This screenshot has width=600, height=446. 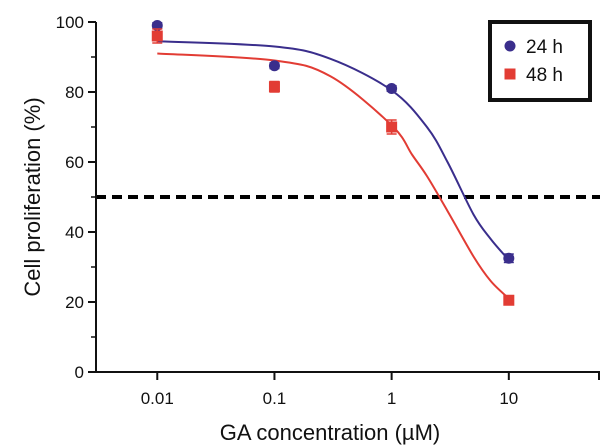 I want to click on x-tick-label: 0.1, so click(x=275, y=398).